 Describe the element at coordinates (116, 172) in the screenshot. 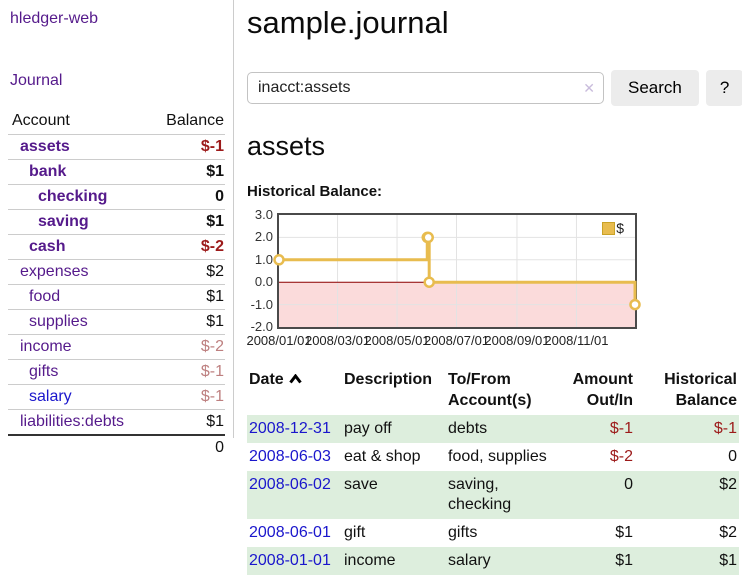

I see `account-row: bank $1` at that location.